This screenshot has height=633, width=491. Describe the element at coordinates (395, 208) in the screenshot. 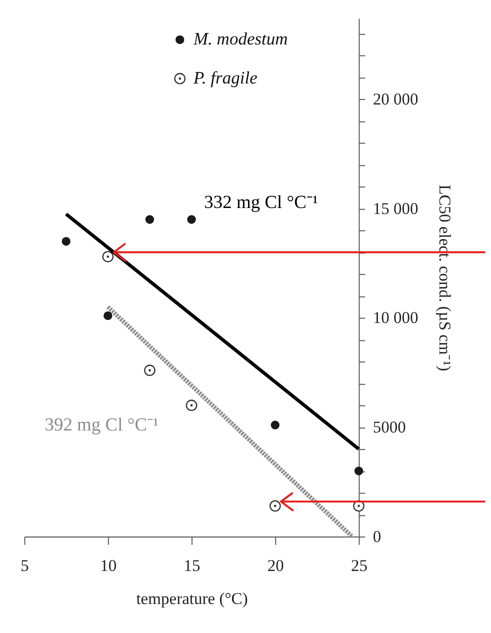

I see `y-tick-label: 15 000` at that location.